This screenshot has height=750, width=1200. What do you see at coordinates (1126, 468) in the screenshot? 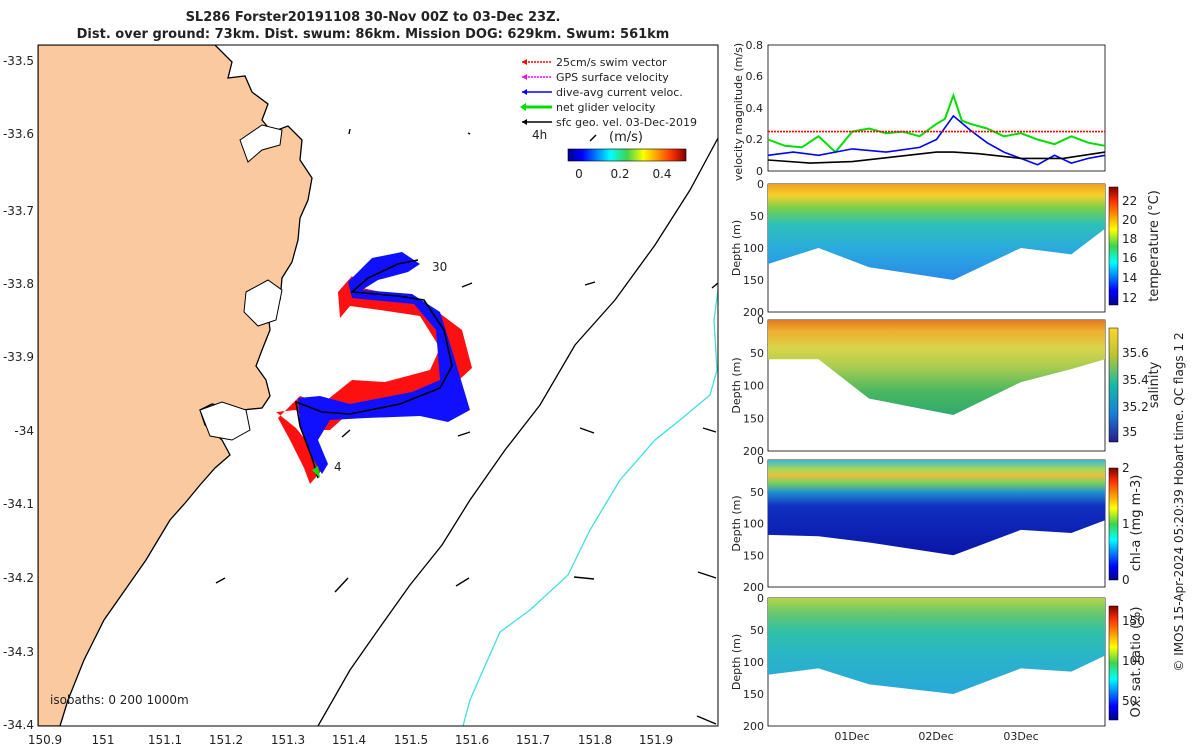
I see `chl-cbar-tick: 2` at bounding box center [1126, 468].